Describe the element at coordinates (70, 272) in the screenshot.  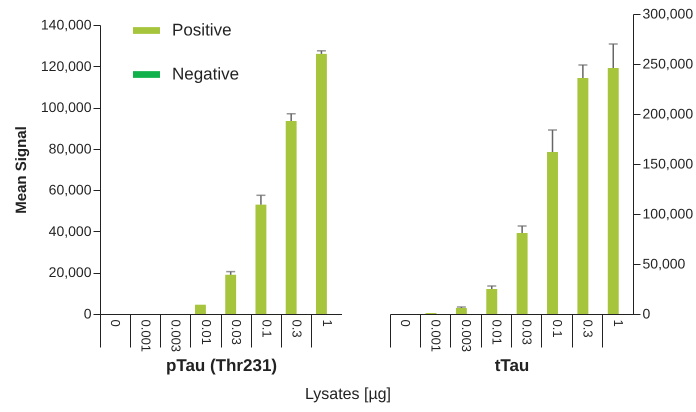
I see `y-tick-label: 20,000` at that location.